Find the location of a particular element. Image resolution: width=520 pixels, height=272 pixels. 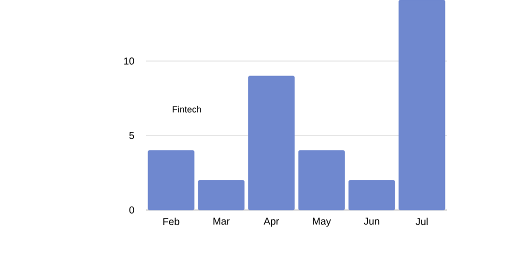

y-tick-label: 0 is located at coordinates (131, 210).